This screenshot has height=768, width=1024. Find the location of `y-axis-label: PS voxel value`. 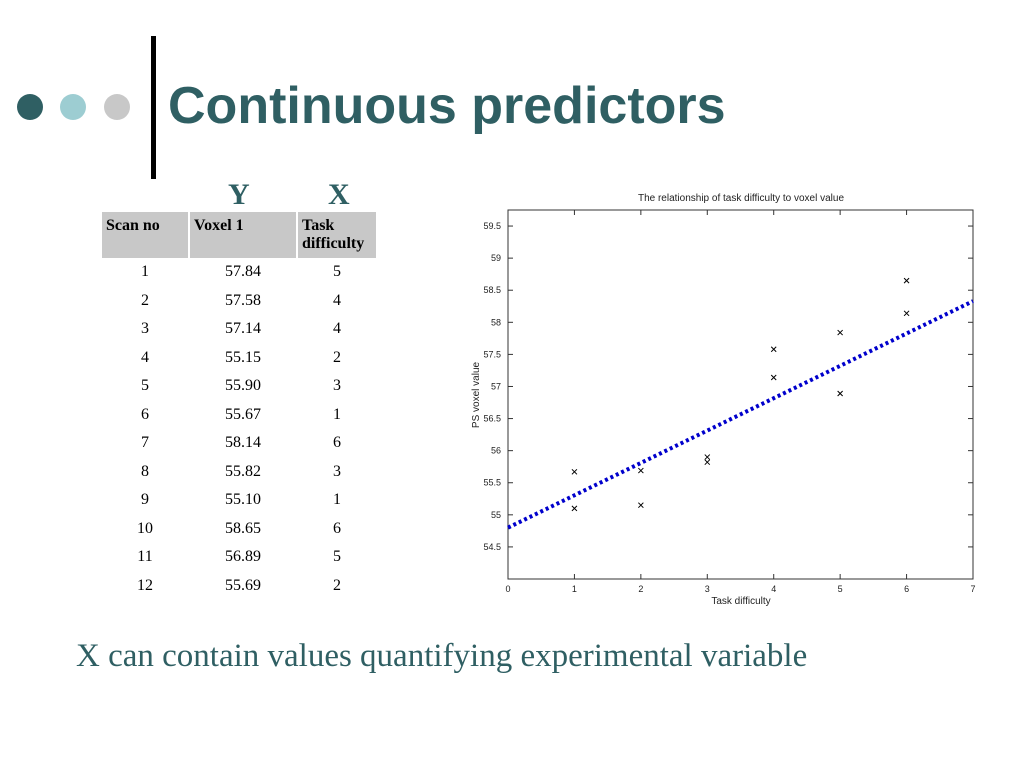

y-axis-label: PS voxel value is located at coordinates (476, 394).